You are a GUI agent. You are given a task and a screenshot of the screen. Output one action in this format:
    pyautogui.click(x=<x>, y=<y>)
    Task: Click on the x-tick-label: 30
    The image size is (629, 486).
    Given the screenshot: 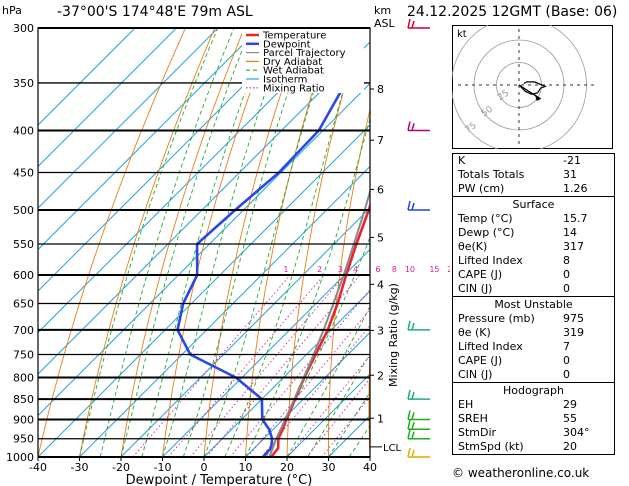 What is the action you would take?
    pyautogui.click(x=329, y=467)
    